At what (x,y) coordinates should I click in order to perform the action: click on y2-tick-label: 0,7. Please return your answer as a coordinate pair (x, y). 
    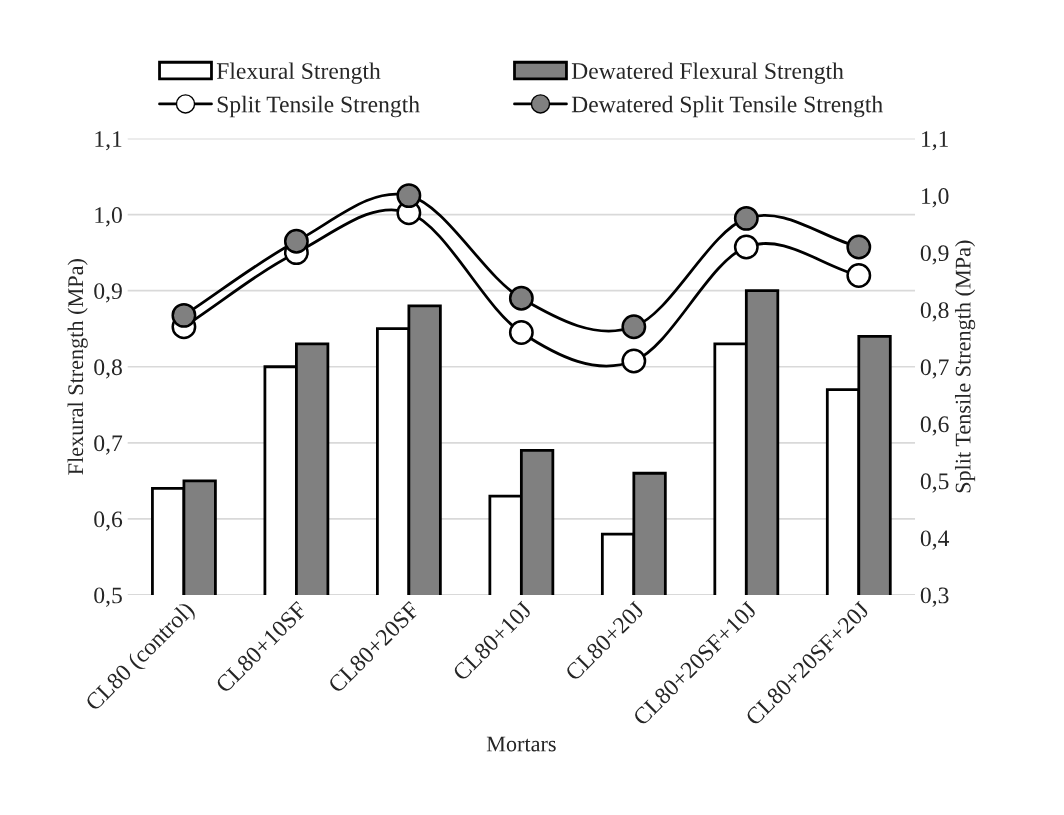
    Looking at the image, I should click on (934, 369).